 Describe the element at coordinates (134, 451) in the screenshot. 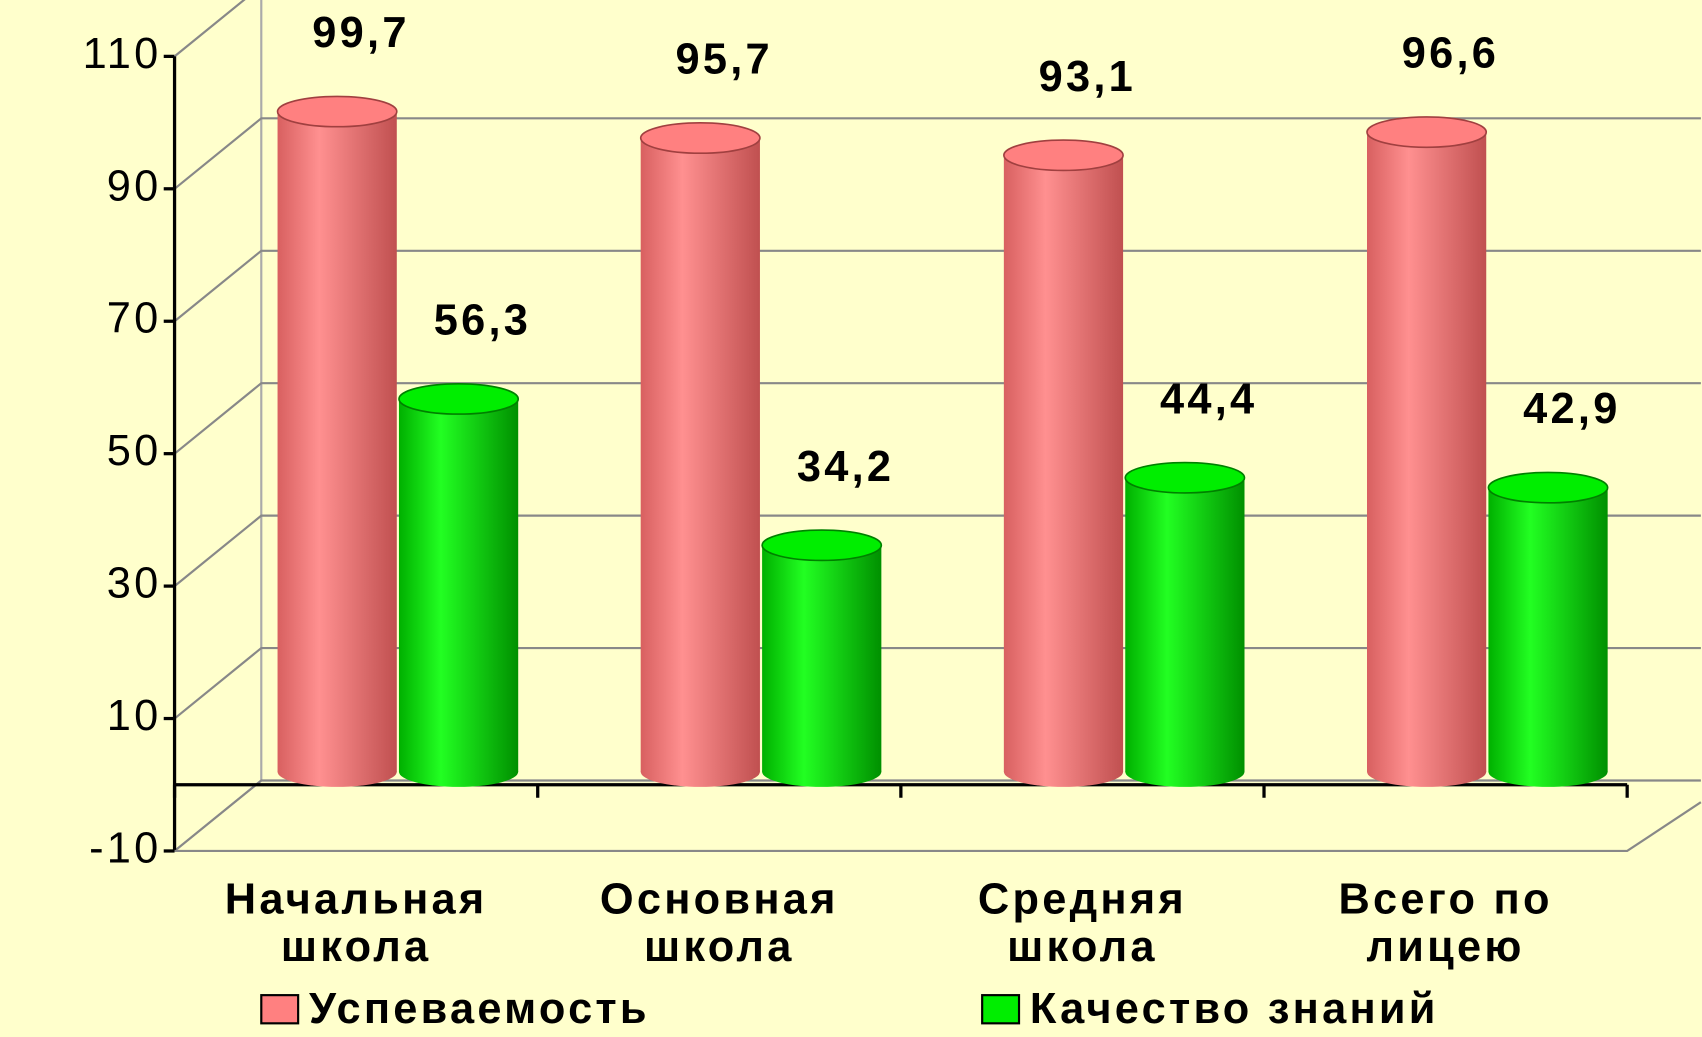

I see `y-tick-label: 50` at that location.